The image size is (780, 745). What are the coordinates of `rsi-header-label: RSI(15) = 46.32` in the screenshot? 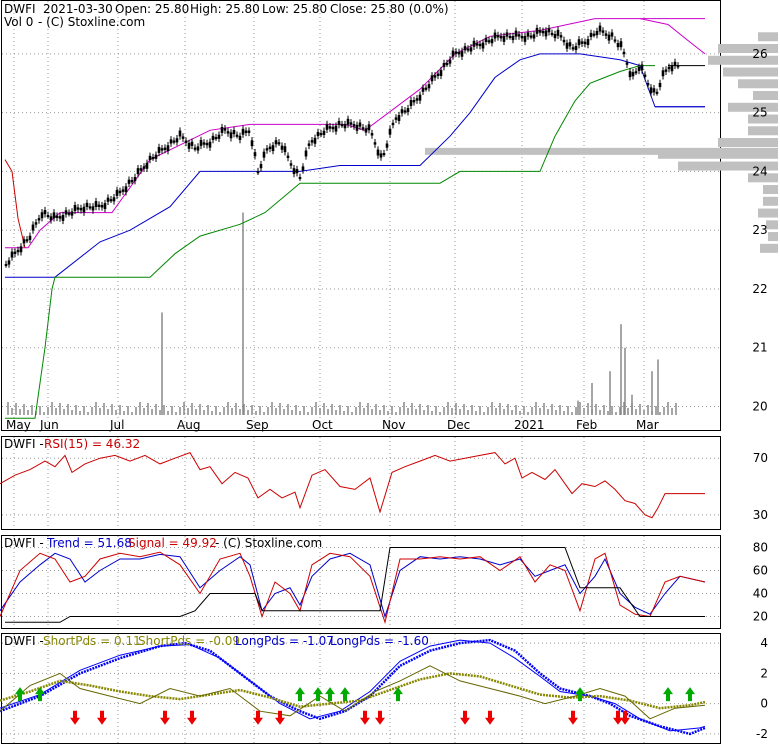 It's located at (92, 444).